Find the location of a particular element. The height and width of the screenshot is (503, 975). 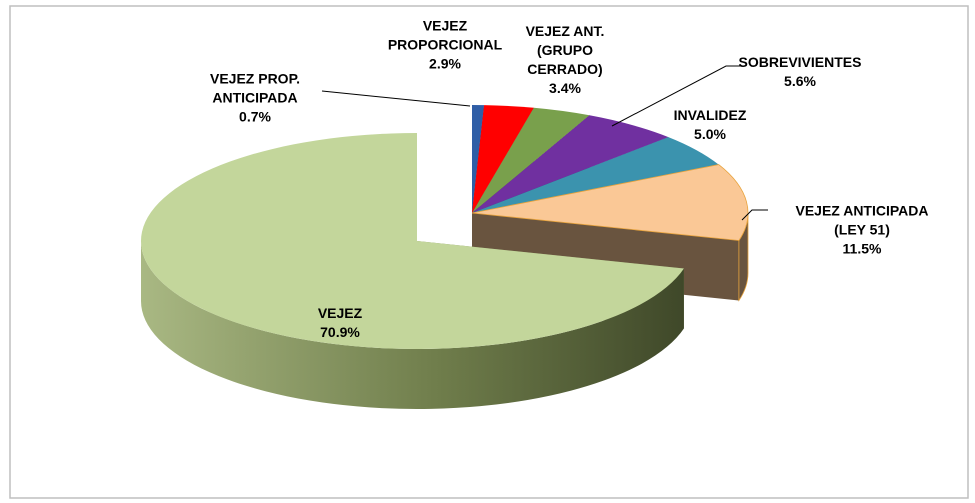

data-label: VEJEZ PROPORCIONAL 2.9% is located at coordinates (445, 45).